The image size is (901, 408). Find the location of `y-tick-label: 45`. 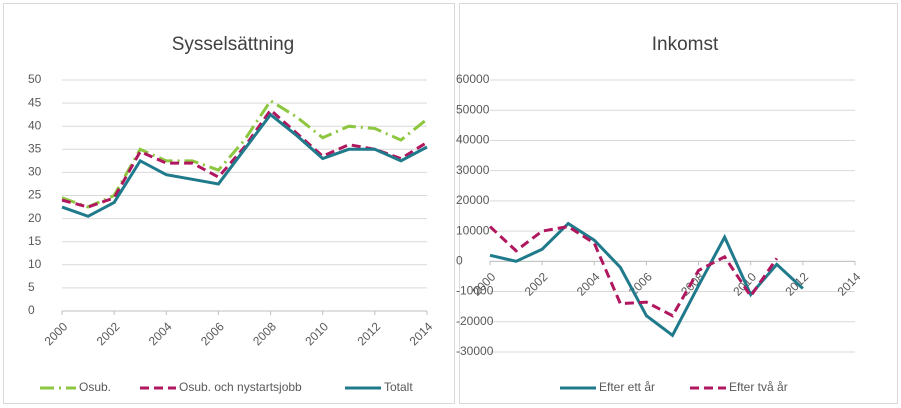

y-tick-label: 45 is located at coordinates (35, 102).